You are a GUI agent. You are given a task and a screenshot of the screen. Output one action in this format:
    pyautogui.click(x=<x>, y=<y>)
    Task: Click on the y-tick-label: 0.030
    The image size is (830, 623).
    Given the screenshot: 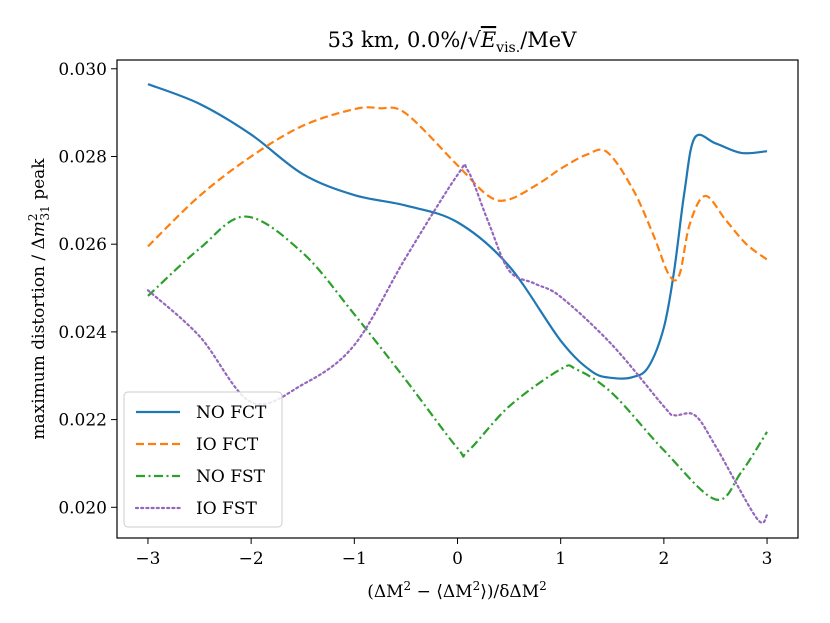 What is the action you would take?
    pyautogui.click(x=82, y=70)
    